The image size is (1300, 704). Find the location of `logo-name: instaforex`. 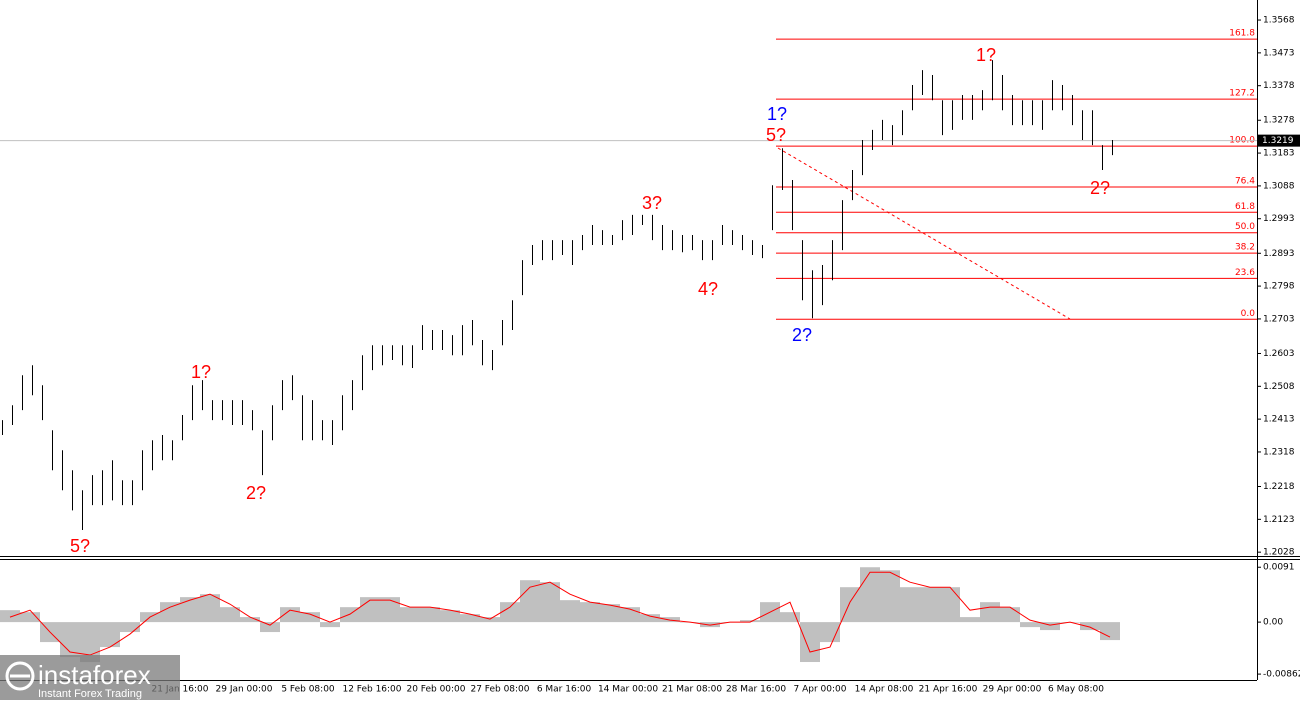

logo-name: instaforex is located at coordinates (94, 675).